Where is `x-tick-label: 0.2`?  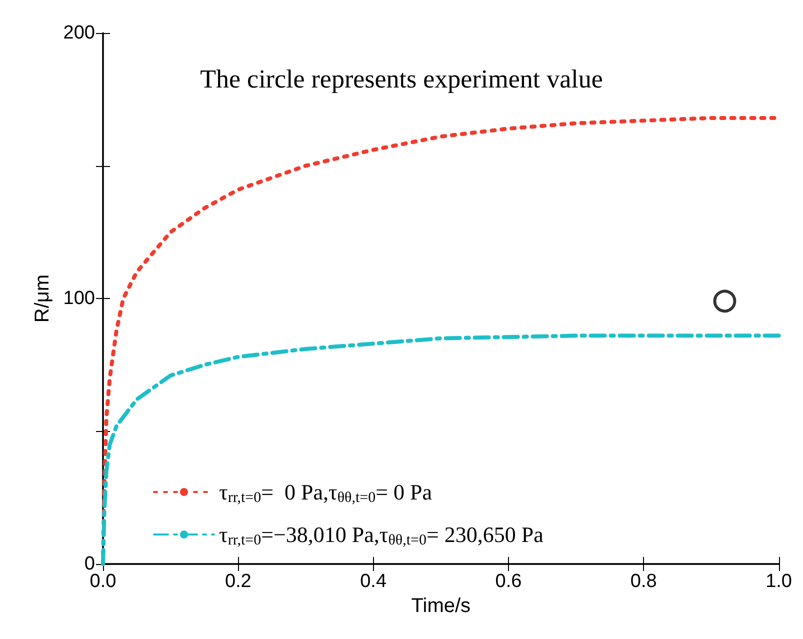
x-tick-label: 0.2 is located at coordinates (238, 581).